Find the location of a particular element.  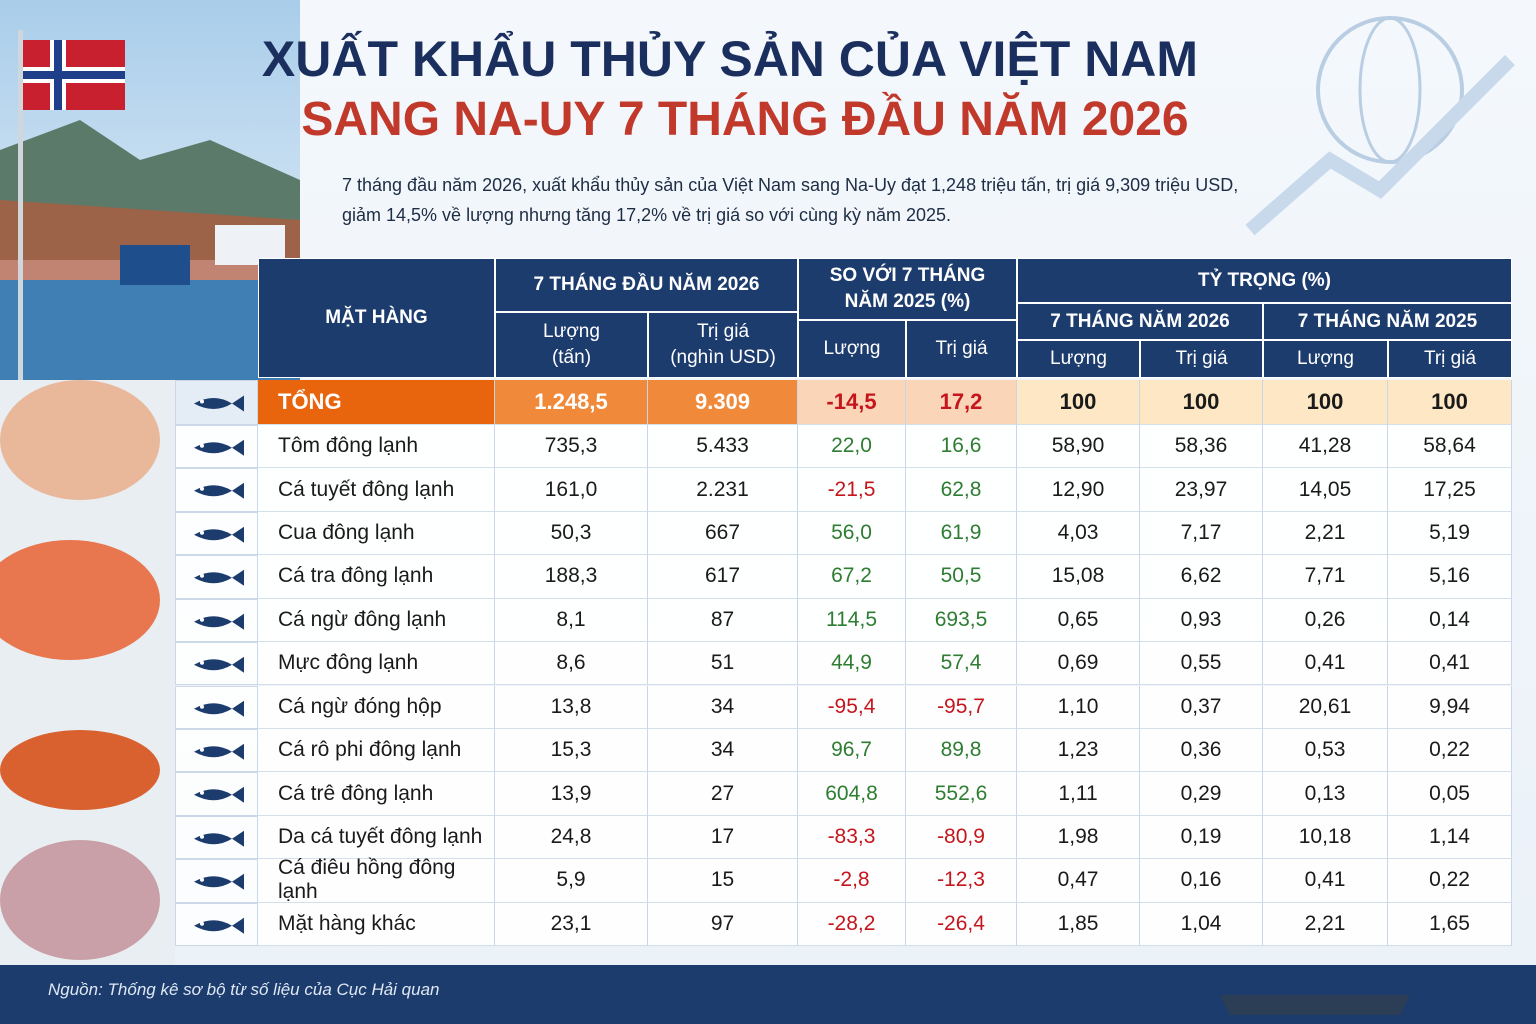

table-cell: 10,18 is located at coordinates (1325, 837).